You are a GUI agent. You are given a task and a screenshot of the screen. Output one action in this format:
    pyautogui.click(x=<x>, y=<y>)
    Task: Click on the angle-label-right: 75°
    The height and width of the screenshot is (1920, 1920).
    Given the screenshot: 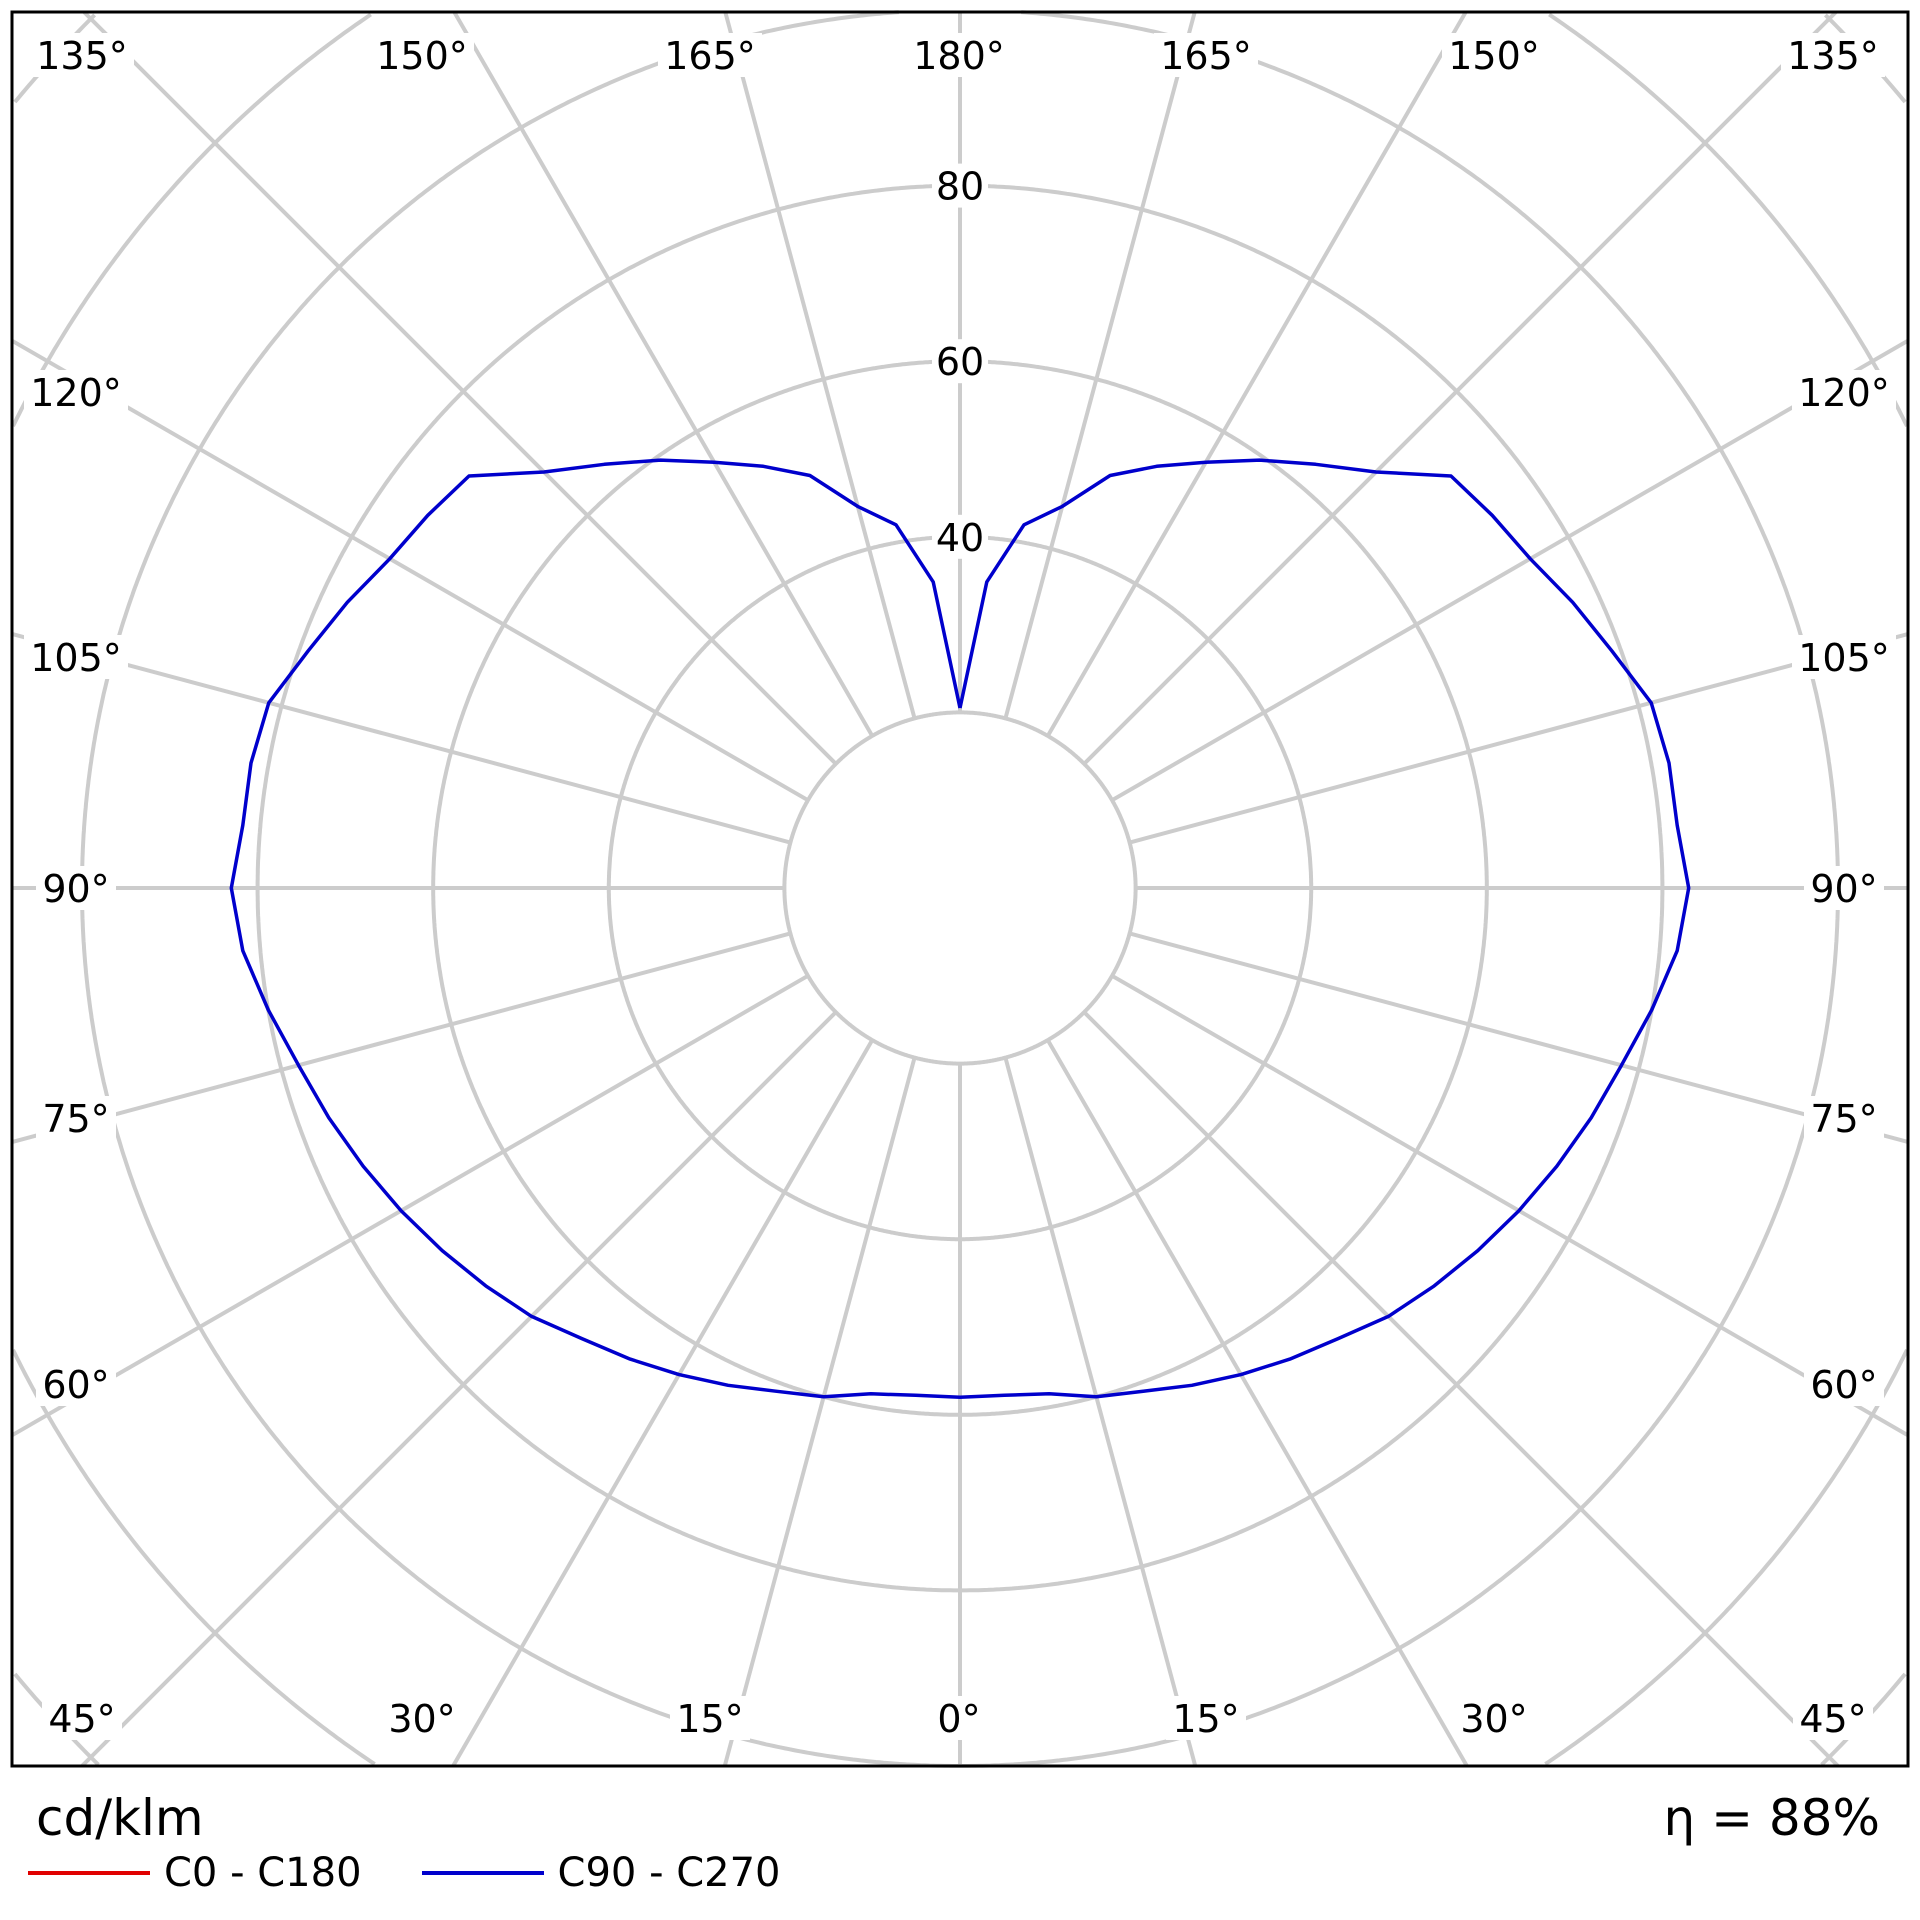 What is the action you would take?
    pyautogui.click(x=1843, y=1119)
    